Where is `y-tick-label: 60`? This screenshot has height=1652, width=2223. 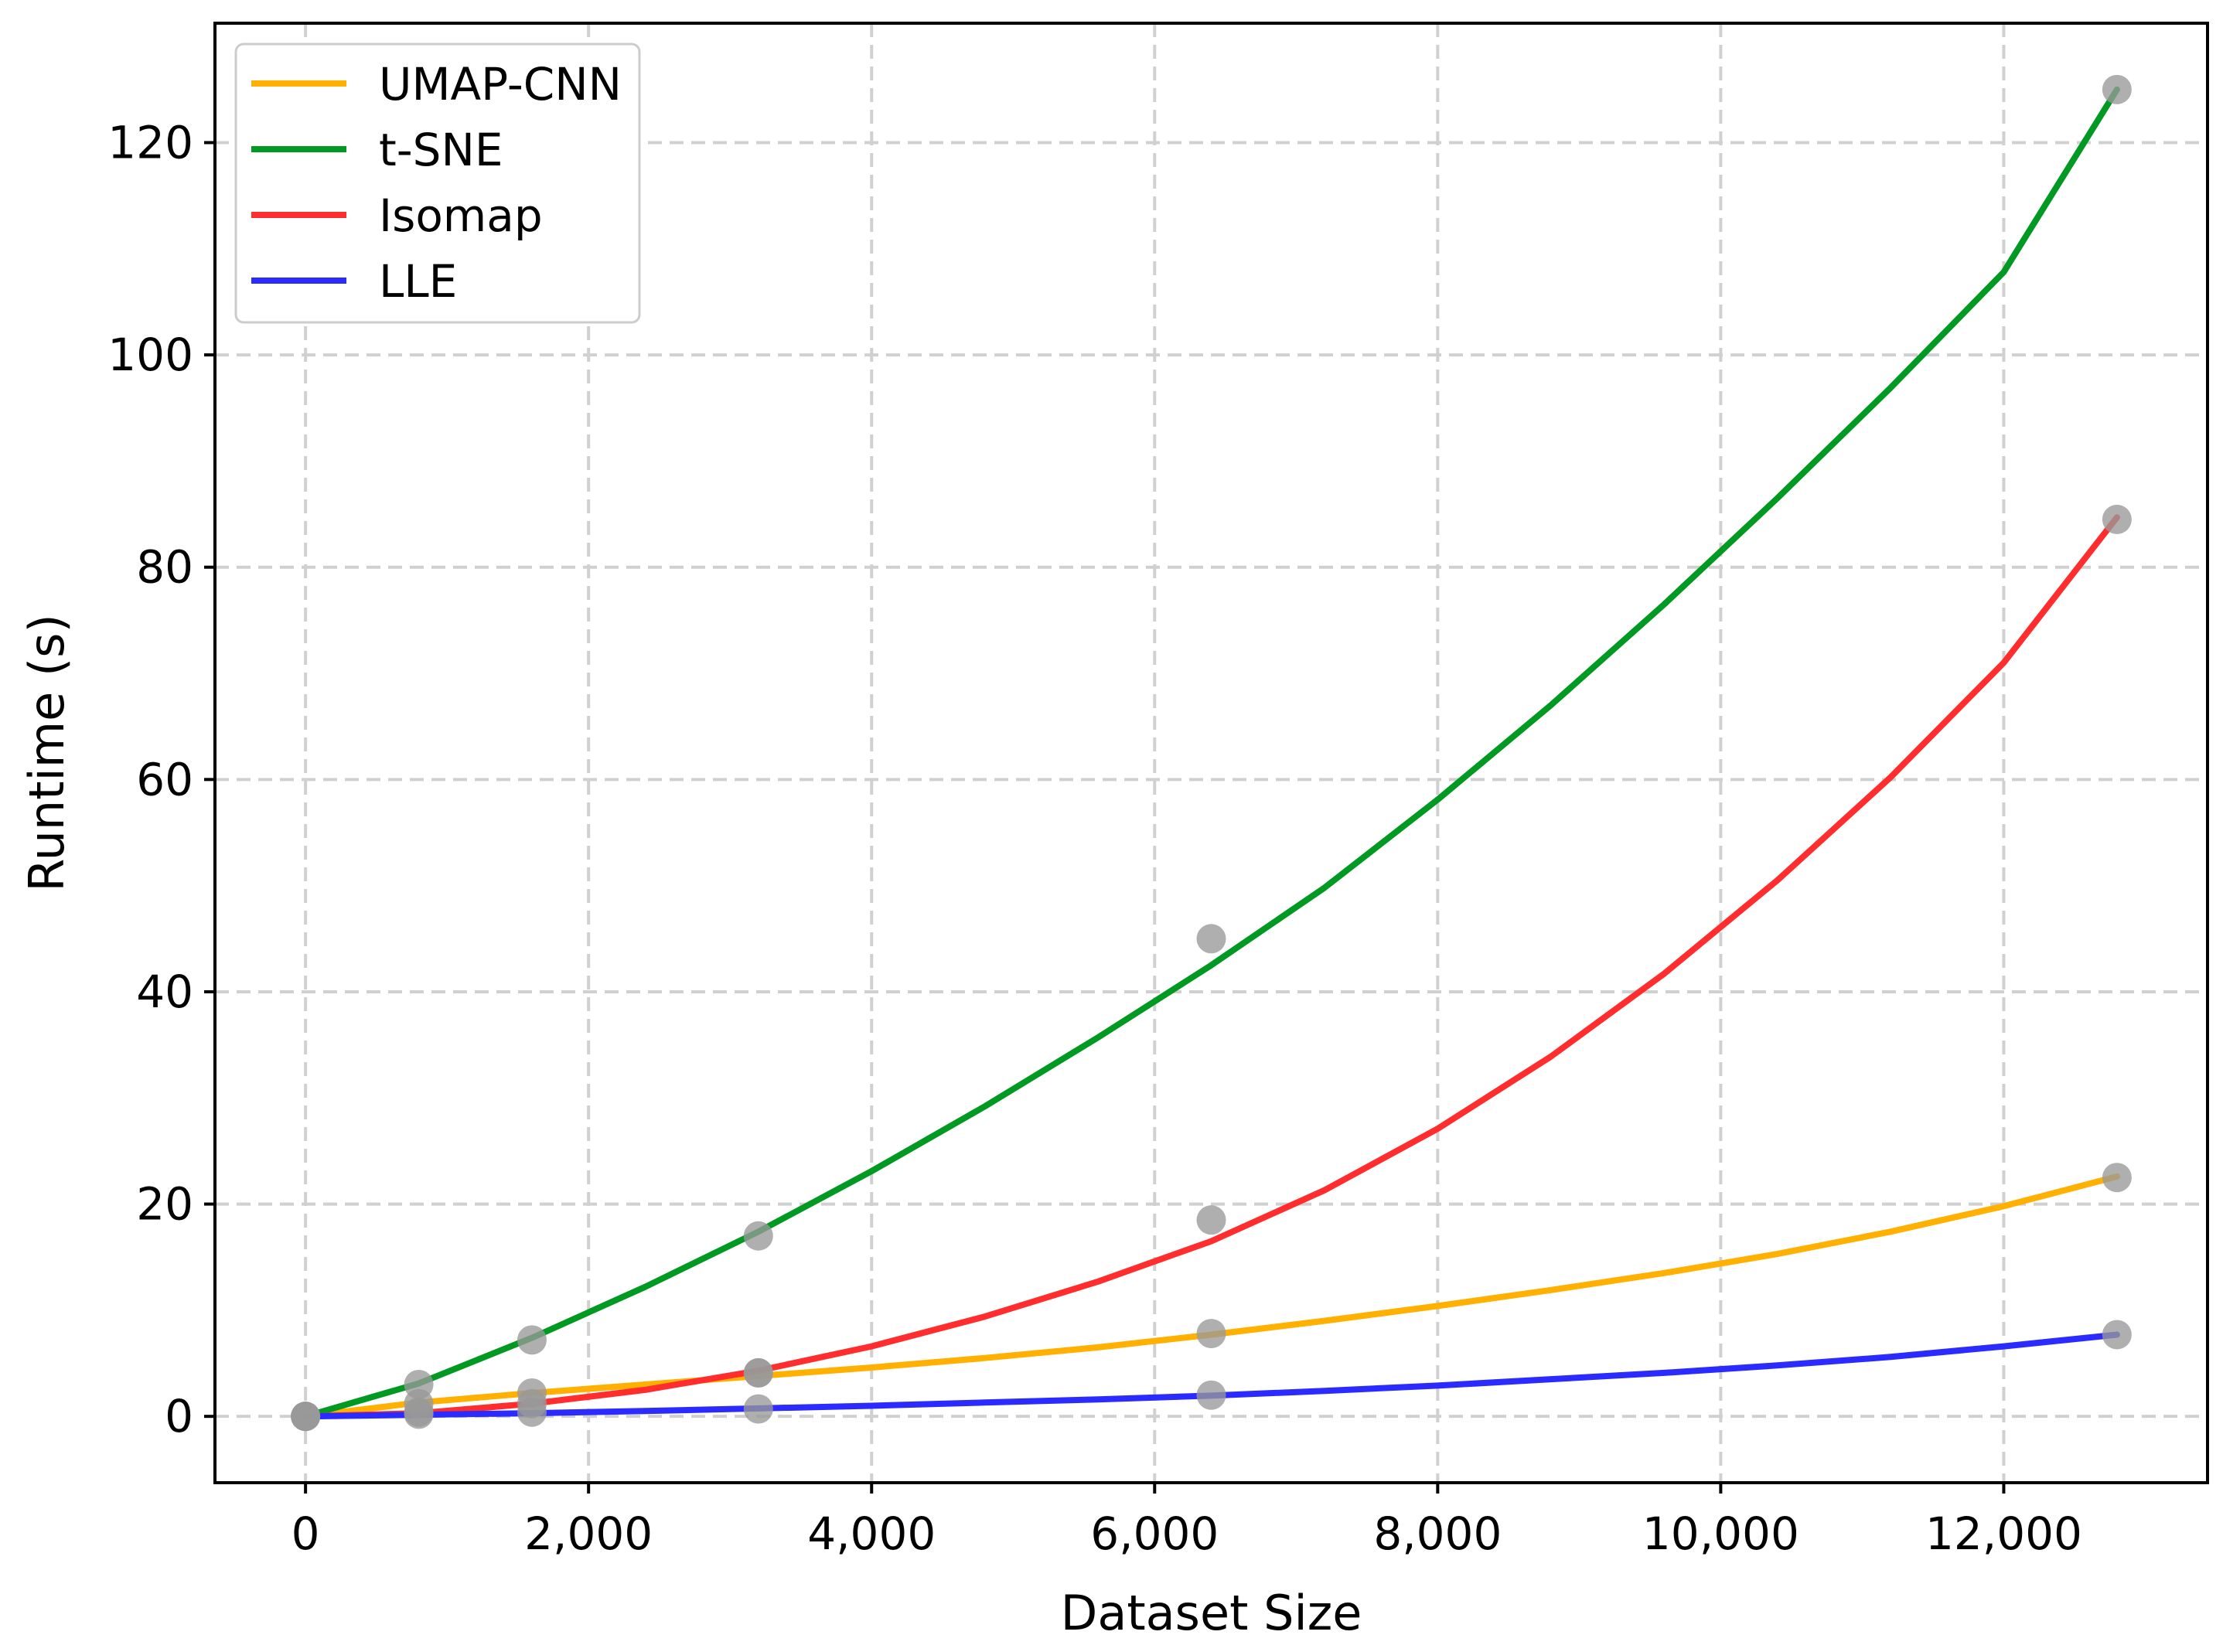 y-tick-label: 60 is located at coordinates (164, 779).